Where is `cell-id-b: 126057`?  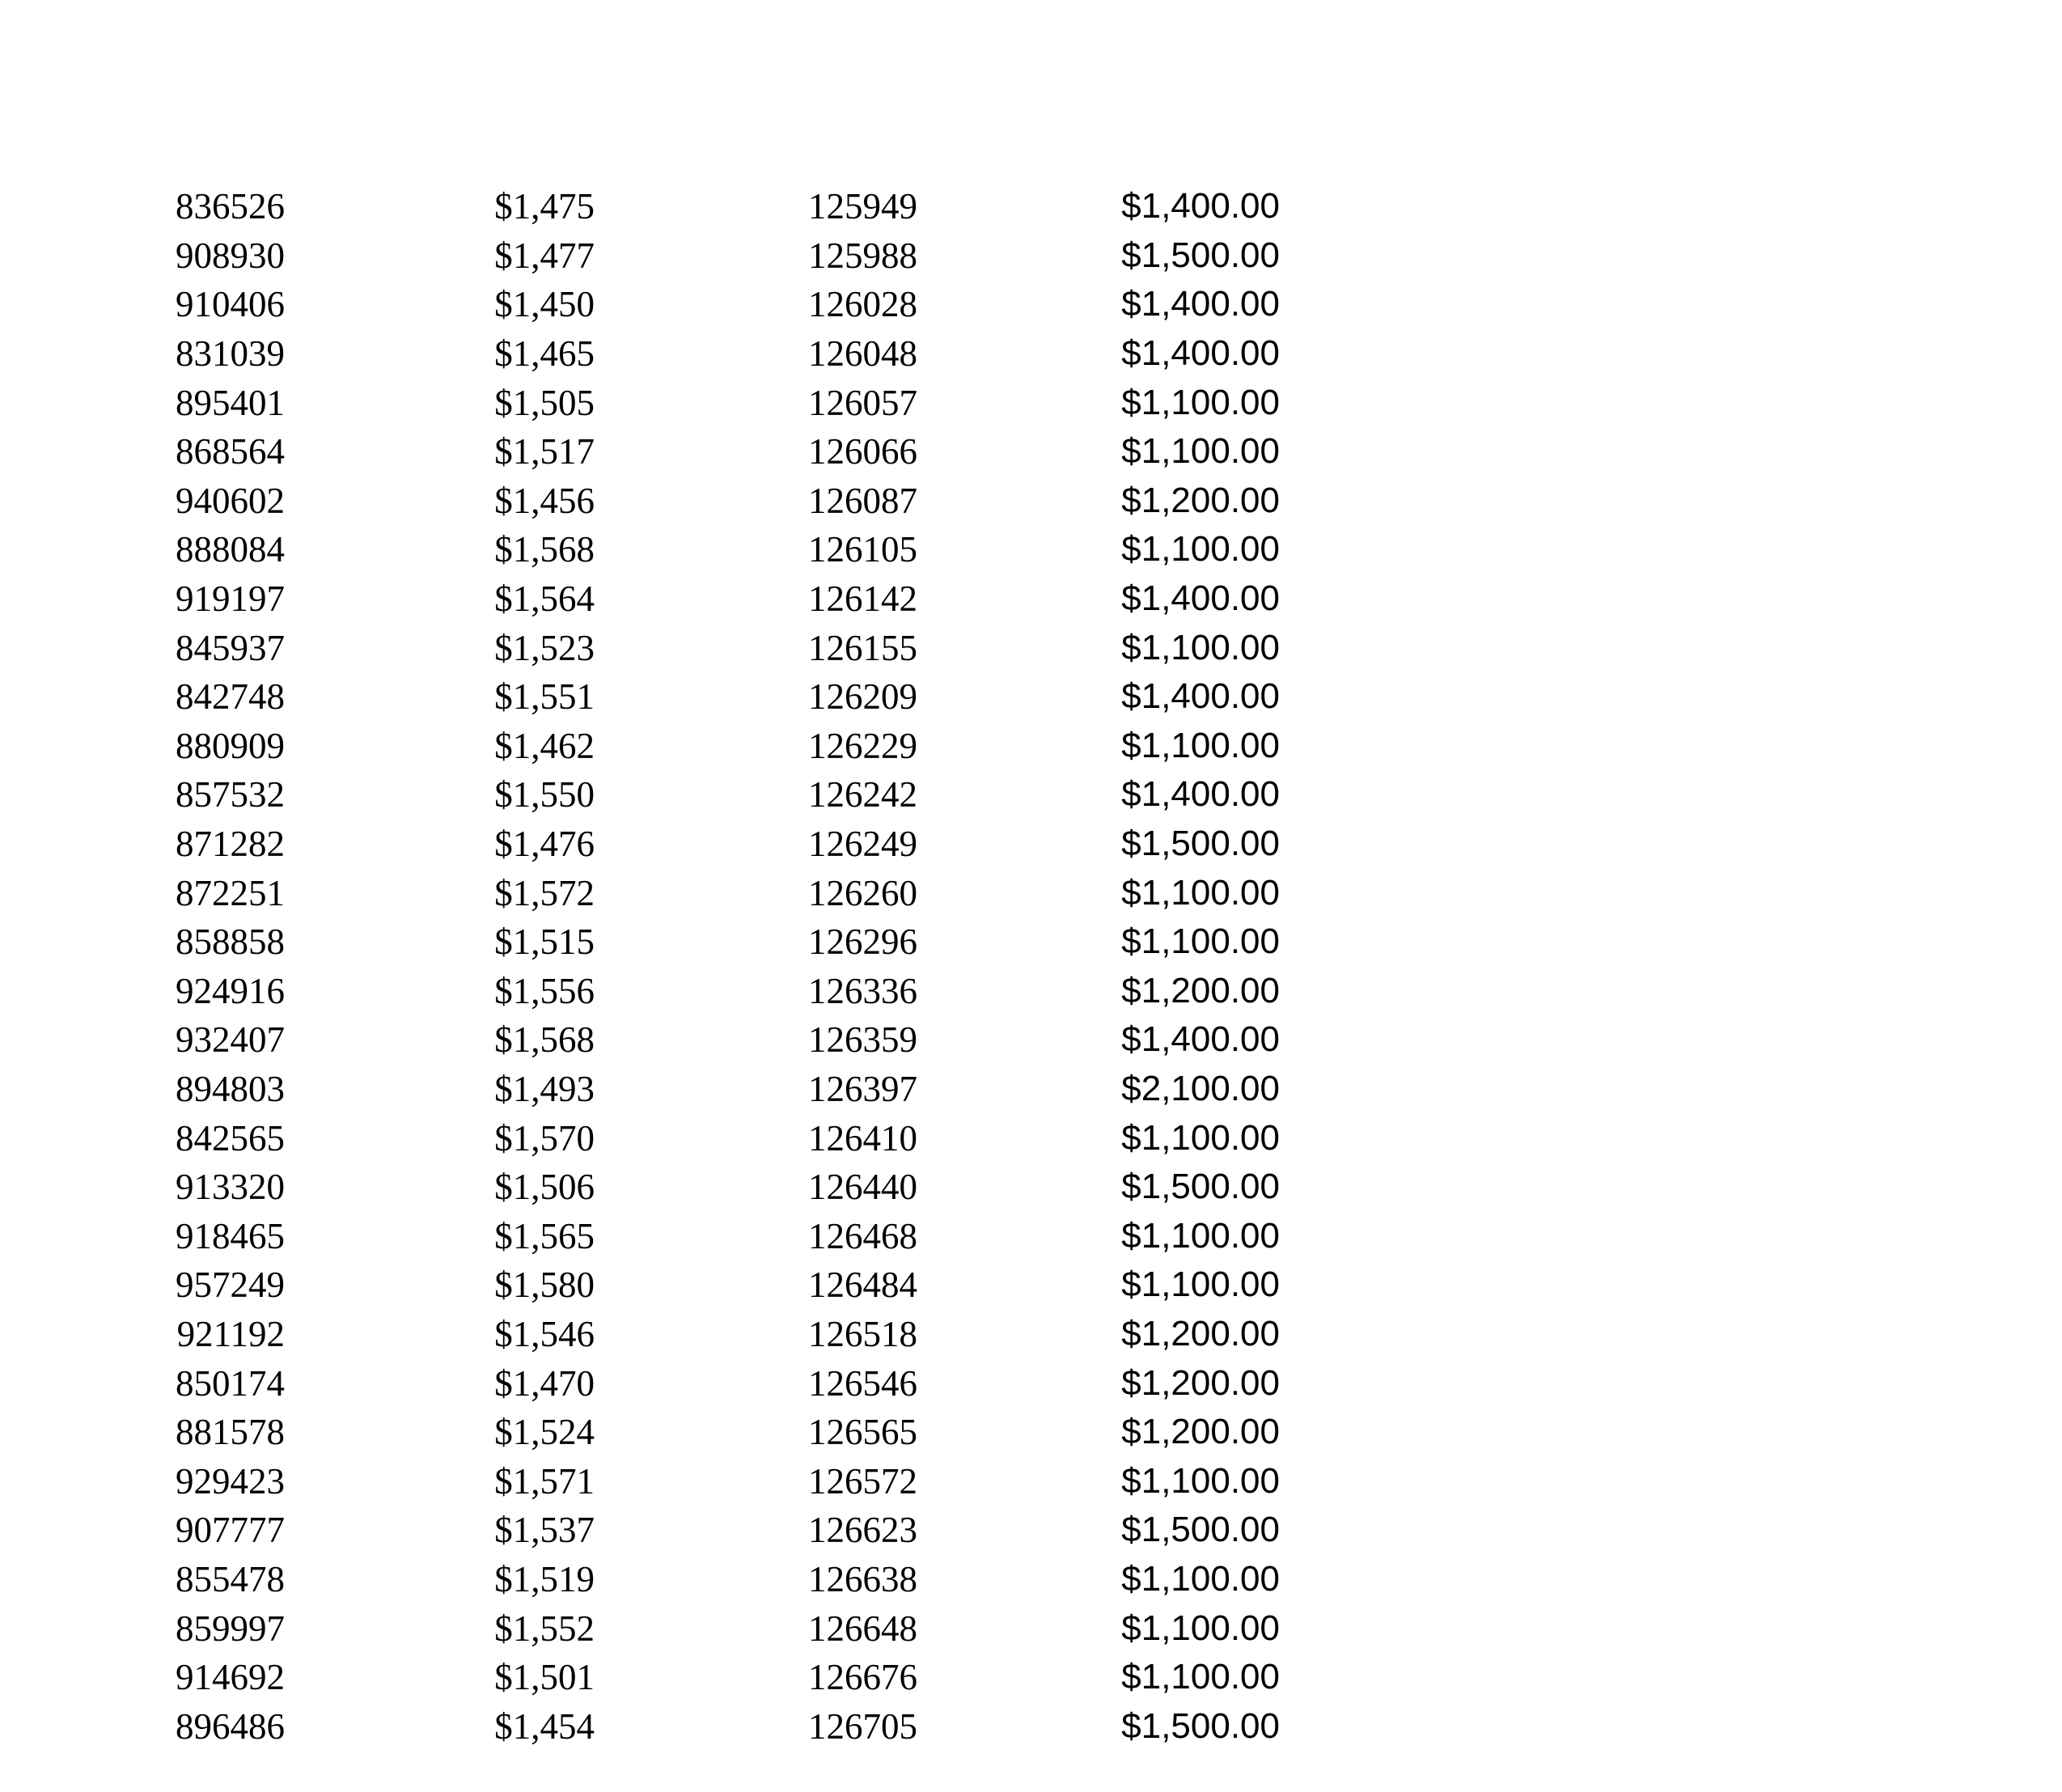 cell-id-b: 126057 is located at coordinates (862, 402).